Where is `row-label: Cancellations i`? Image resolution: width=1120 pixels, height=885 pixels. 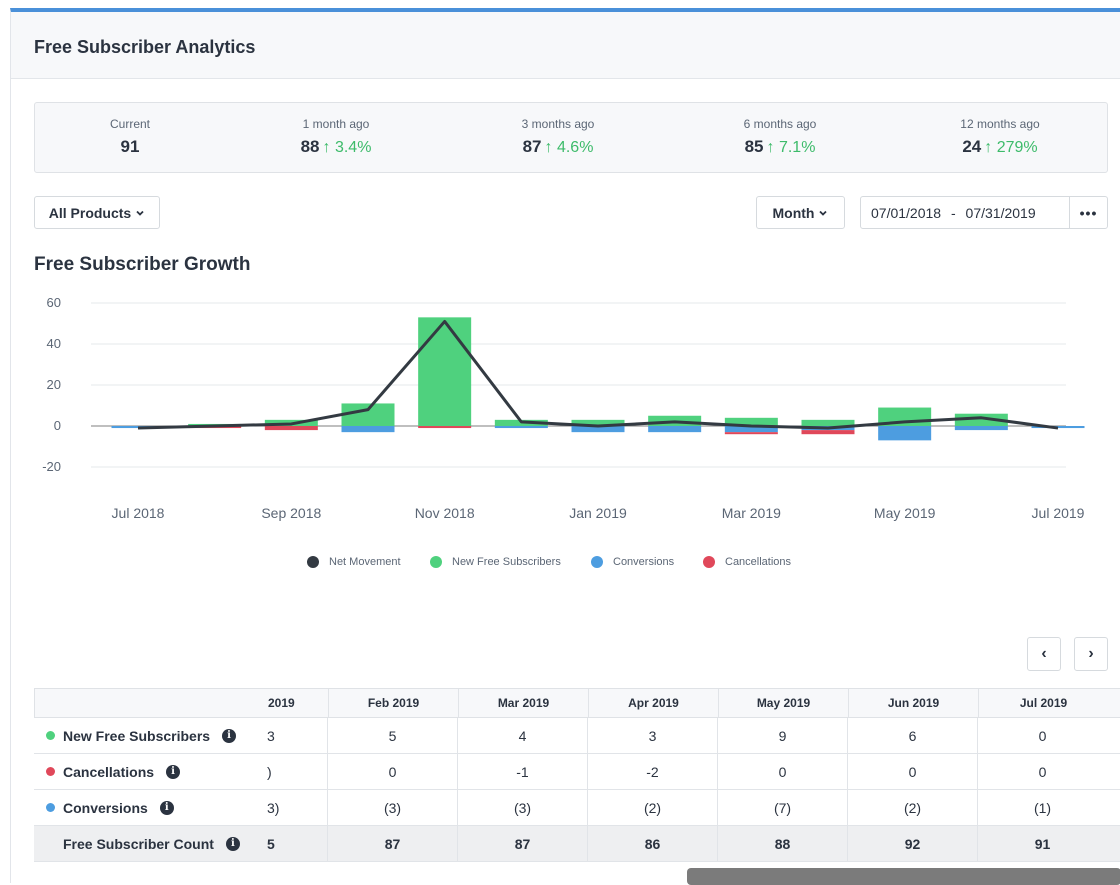
row-label: Cancellations i is located at coordinates (149, 771).